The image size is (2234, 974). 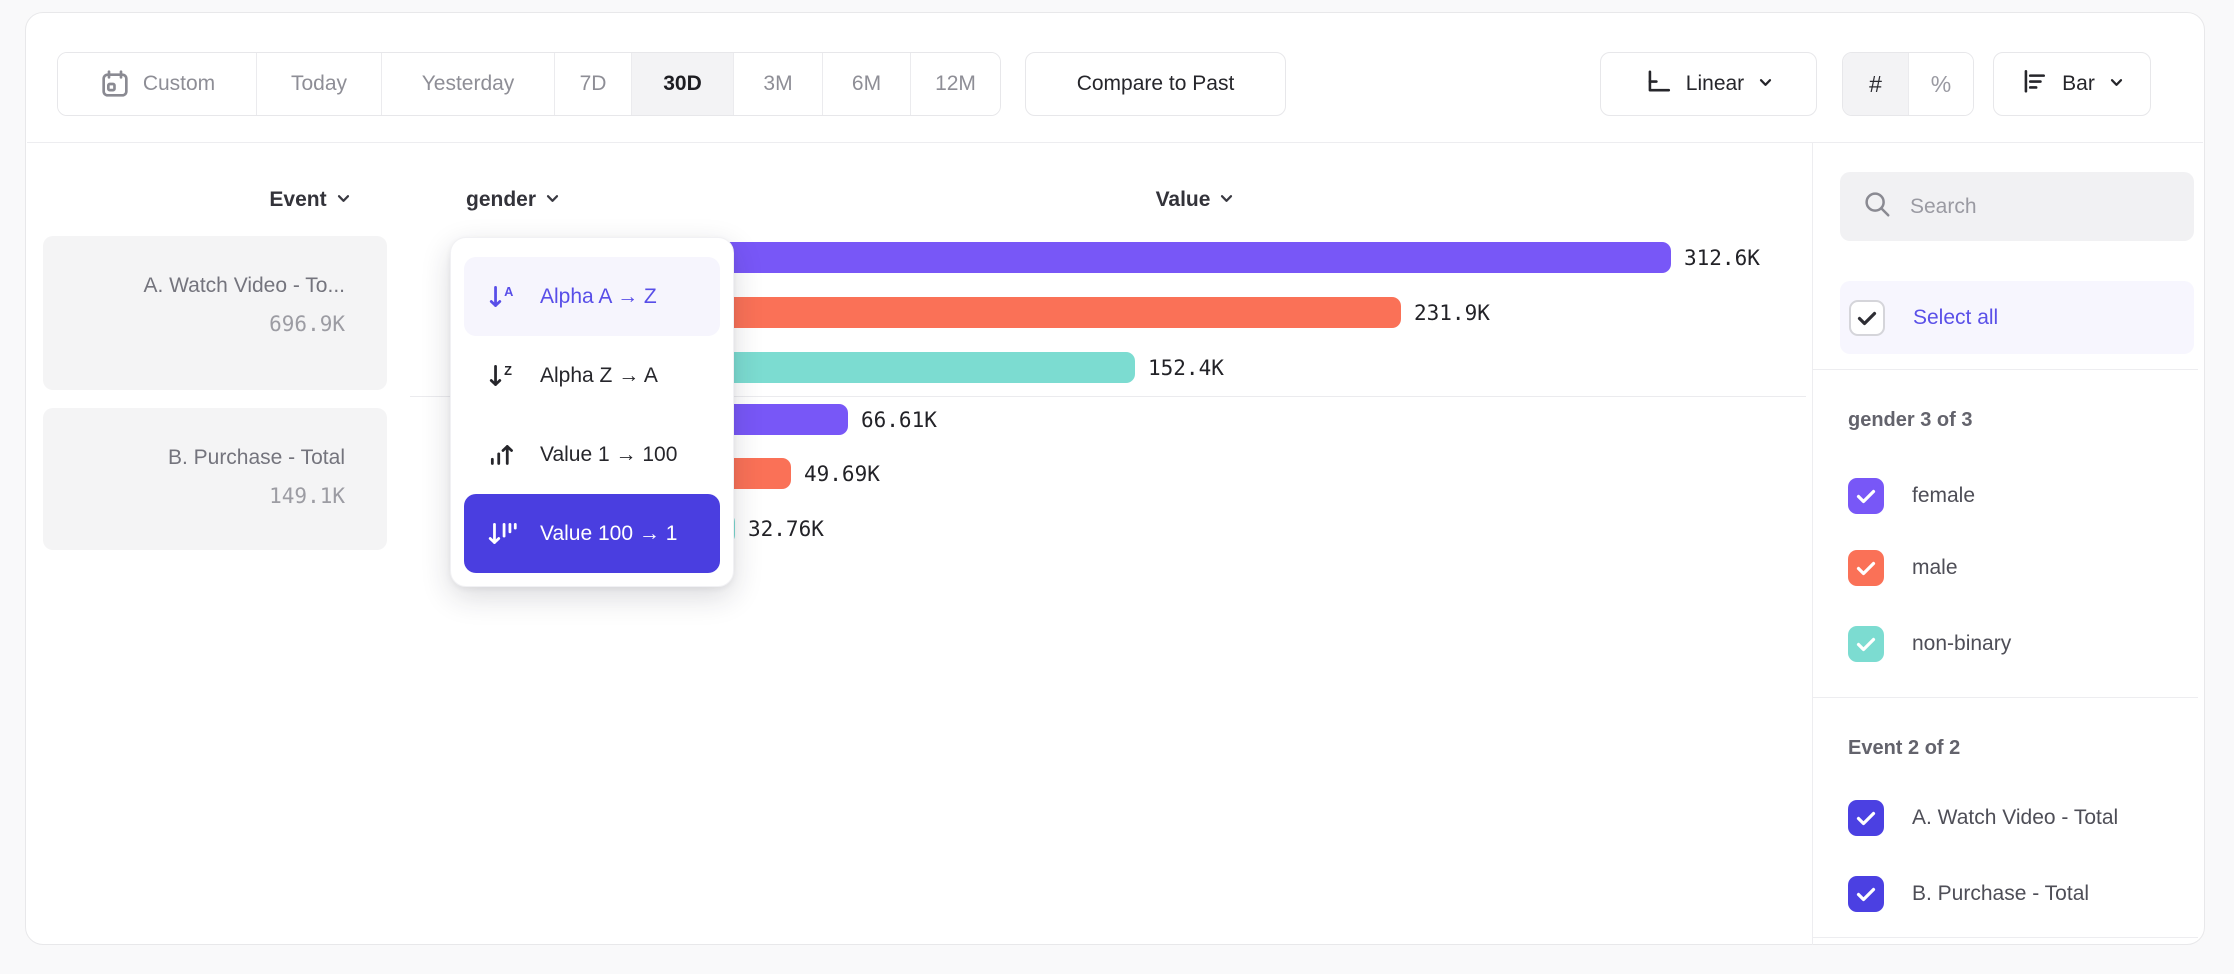 I want to click on section-title-gender: gender 3 of 3, so click(x=1910, y=420).